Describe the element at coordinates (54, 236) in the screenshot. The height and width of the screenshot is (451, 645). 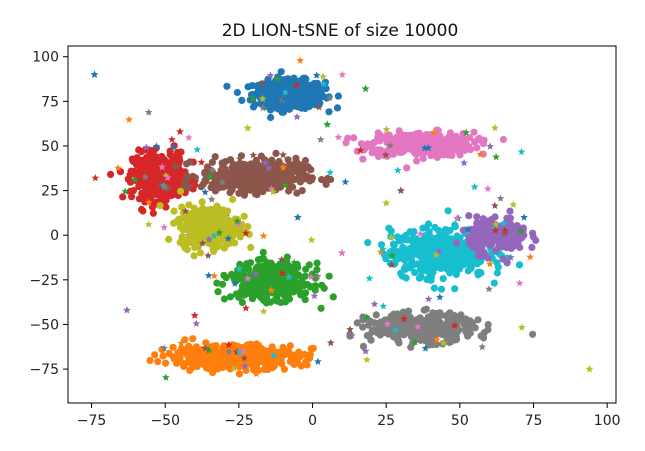
I see `y-tick-label: 0` at that location.